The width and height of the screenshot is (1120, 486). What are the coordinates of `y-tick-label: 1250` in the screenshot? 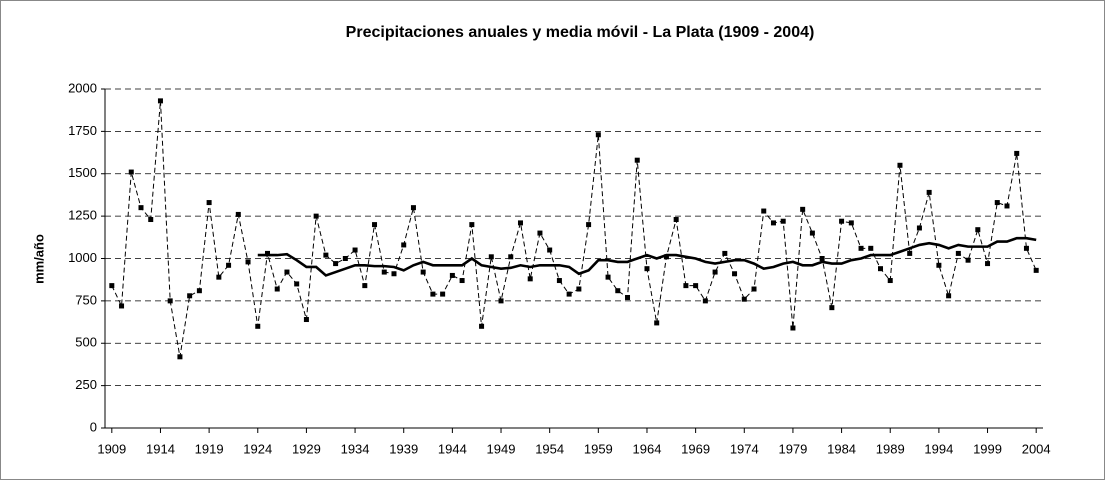 It's located at (82, 215).